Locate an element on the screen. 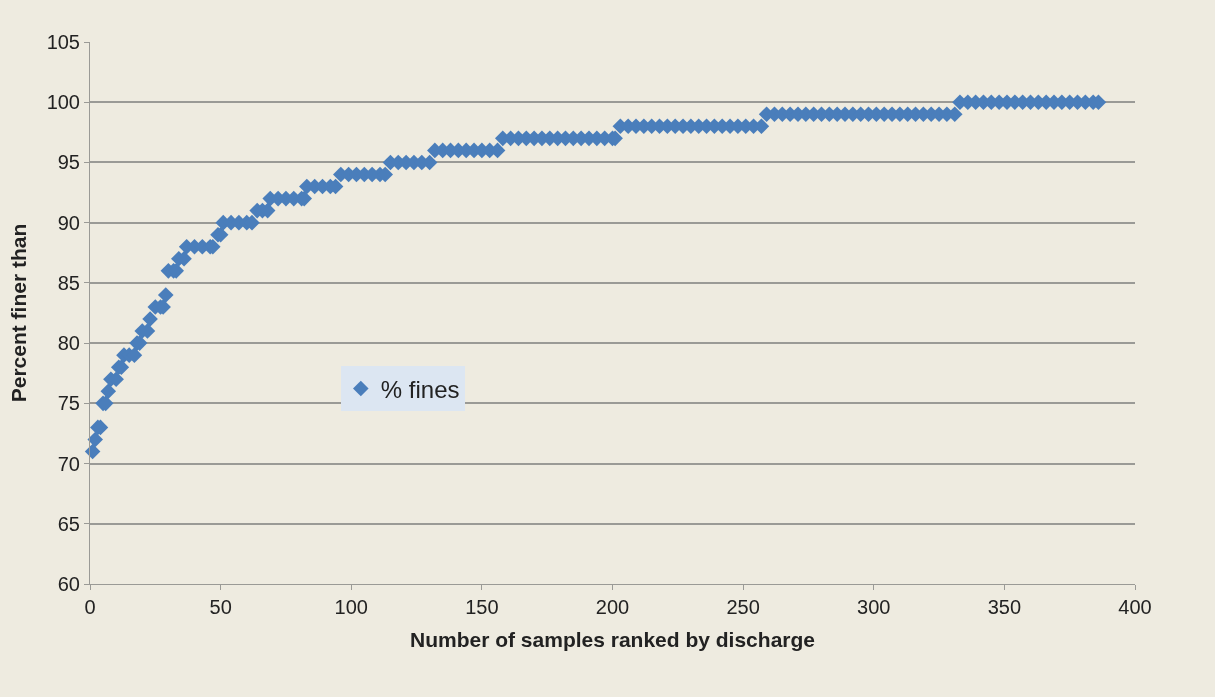  x-tick-label: 400 is located at coordinates (1135, 607).